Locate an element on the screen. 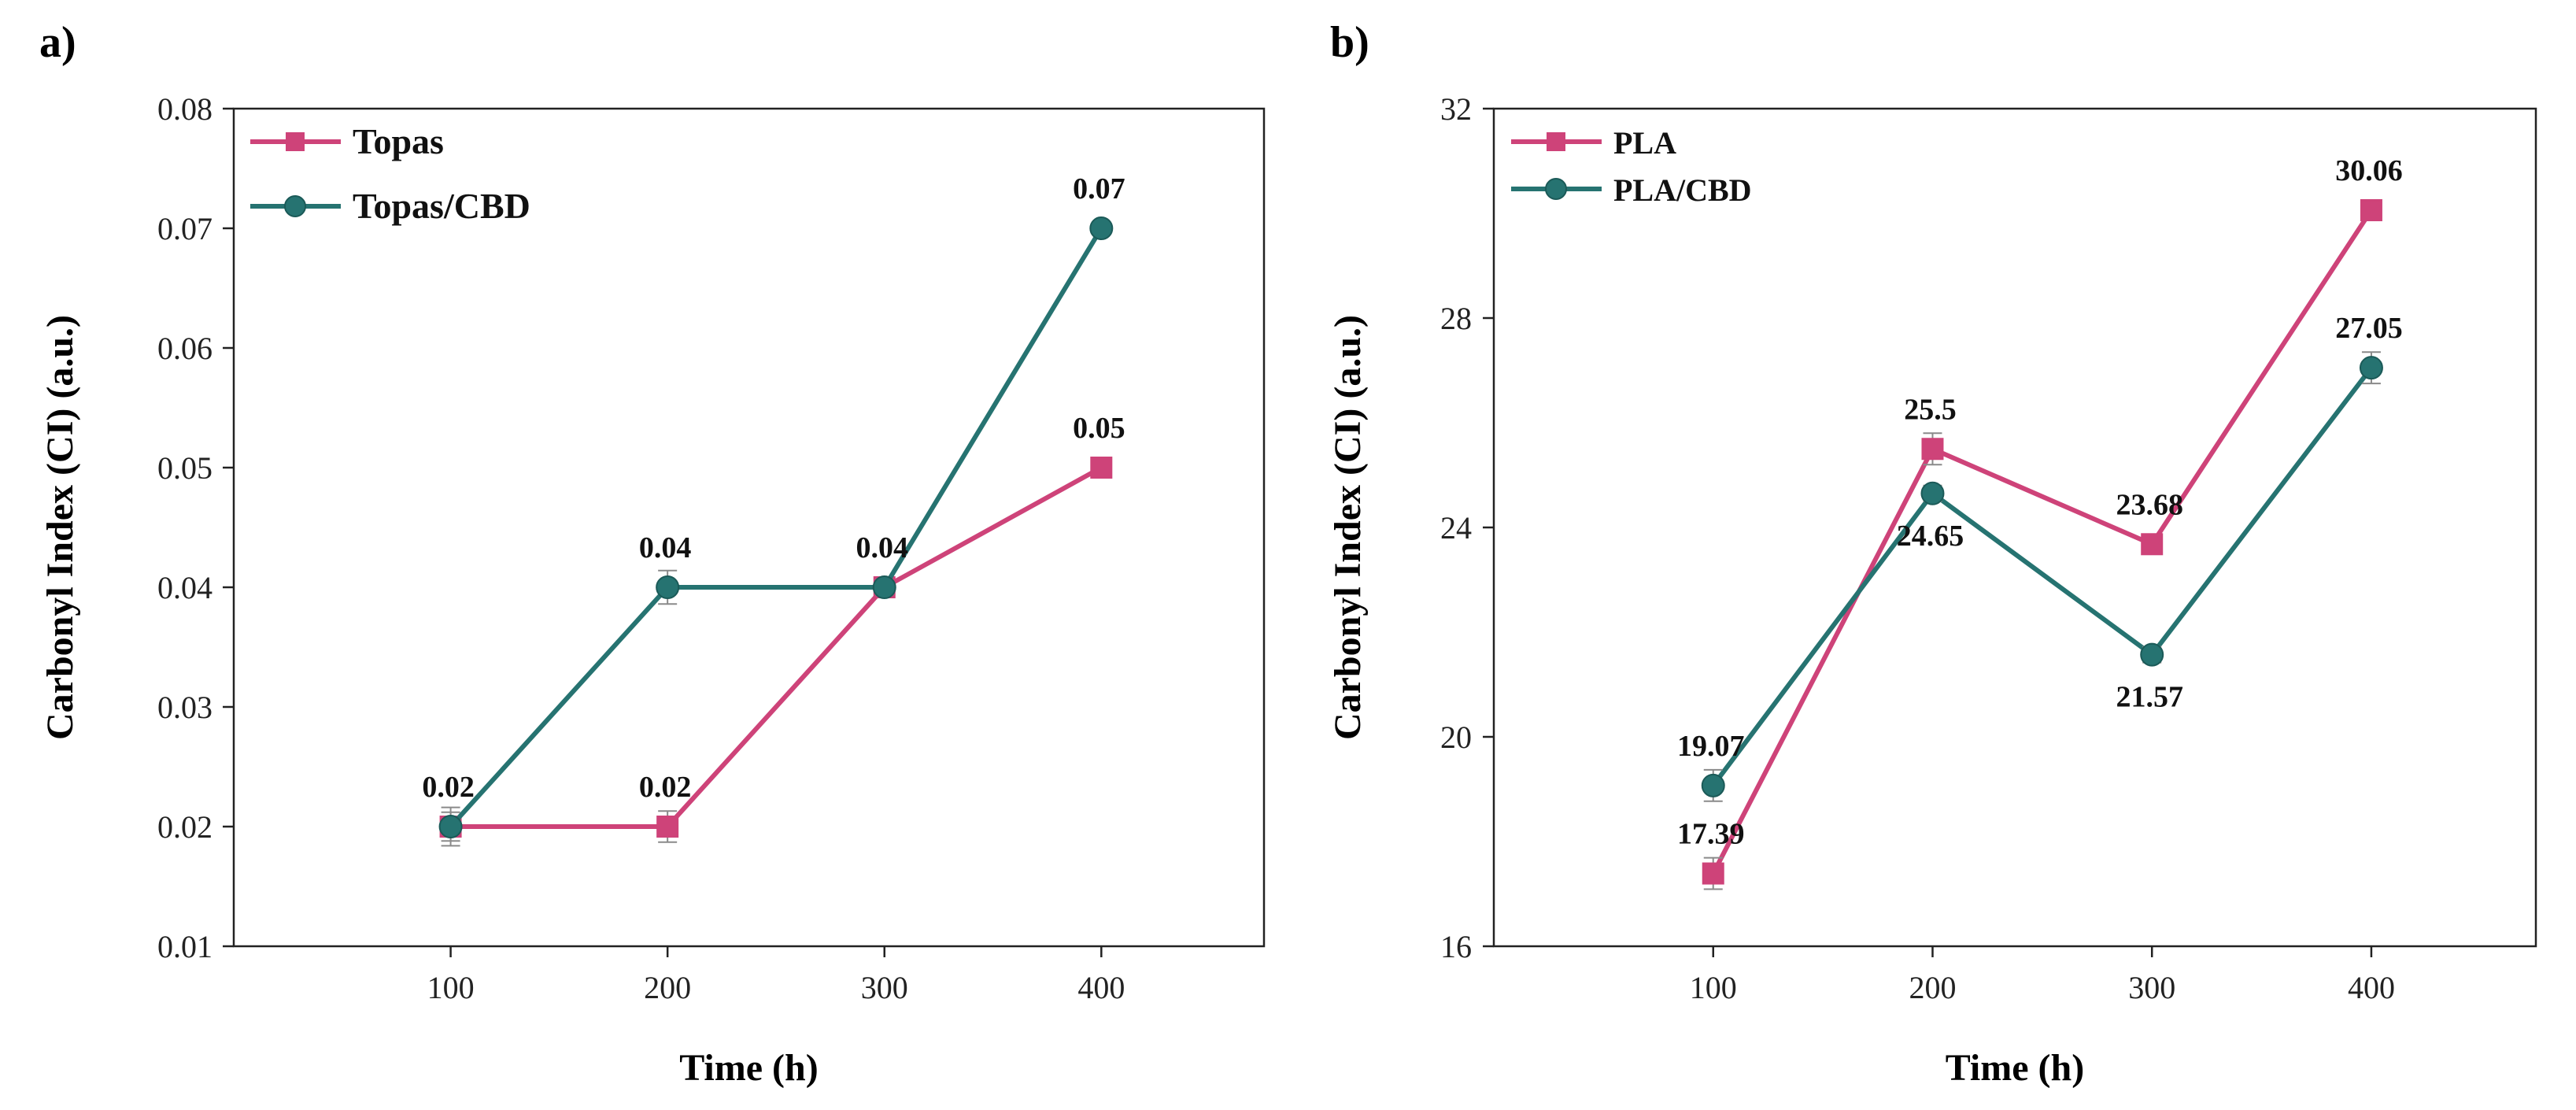 The image size is (2576, 1110). y-tick-label: 20 is located at coordinates (1456, 737).